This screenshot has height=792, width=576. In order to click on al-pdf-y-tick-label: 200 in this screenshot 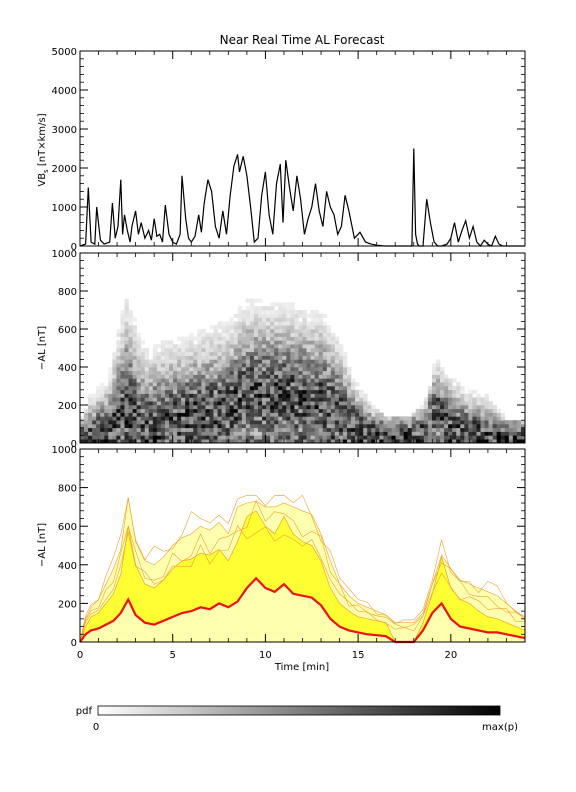, I will do `click(67, 406)`.